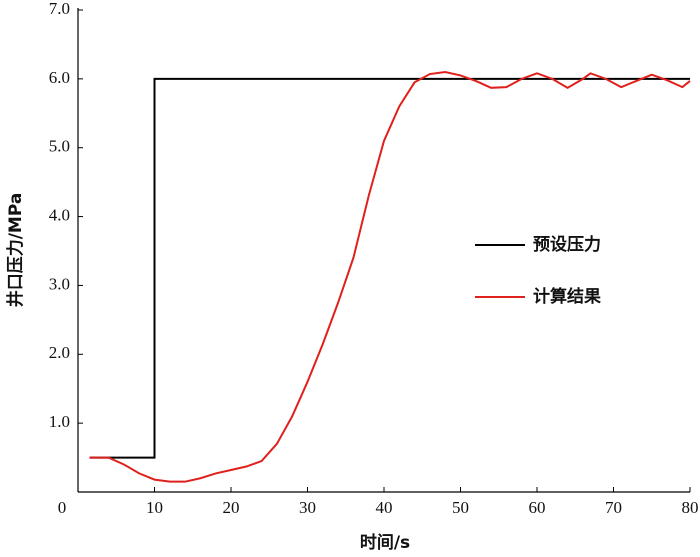 Image resolution: width=700 pixels, height=557 pixels. What do you see at coordinates (537, 507) in the screenshot?
I see `x-tick-label: 60` at bounding box center [537, 507].